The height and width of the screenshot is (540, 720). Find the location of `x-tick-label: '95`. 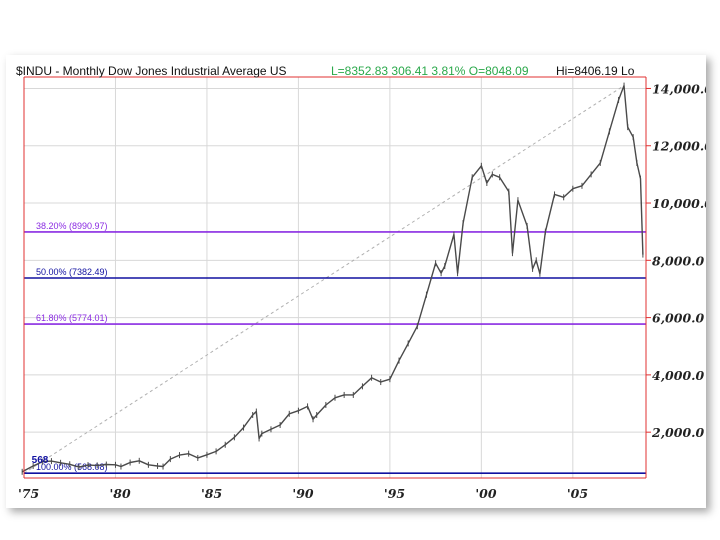

x-tick-label: '95 is located at coordinates (394, 493).